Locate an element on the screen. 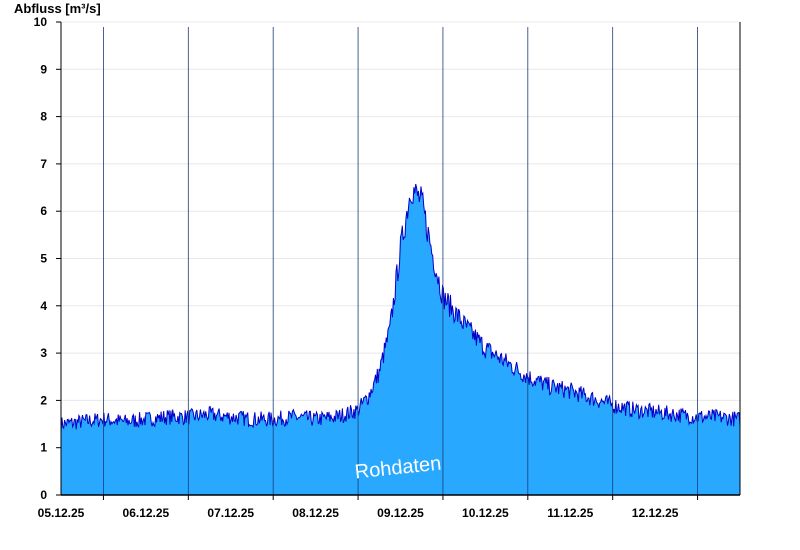 Image resolution: width=800 pixels, height=550 pixels. x-tick-label: 09.12.25 is located at coordinates (400, 513).